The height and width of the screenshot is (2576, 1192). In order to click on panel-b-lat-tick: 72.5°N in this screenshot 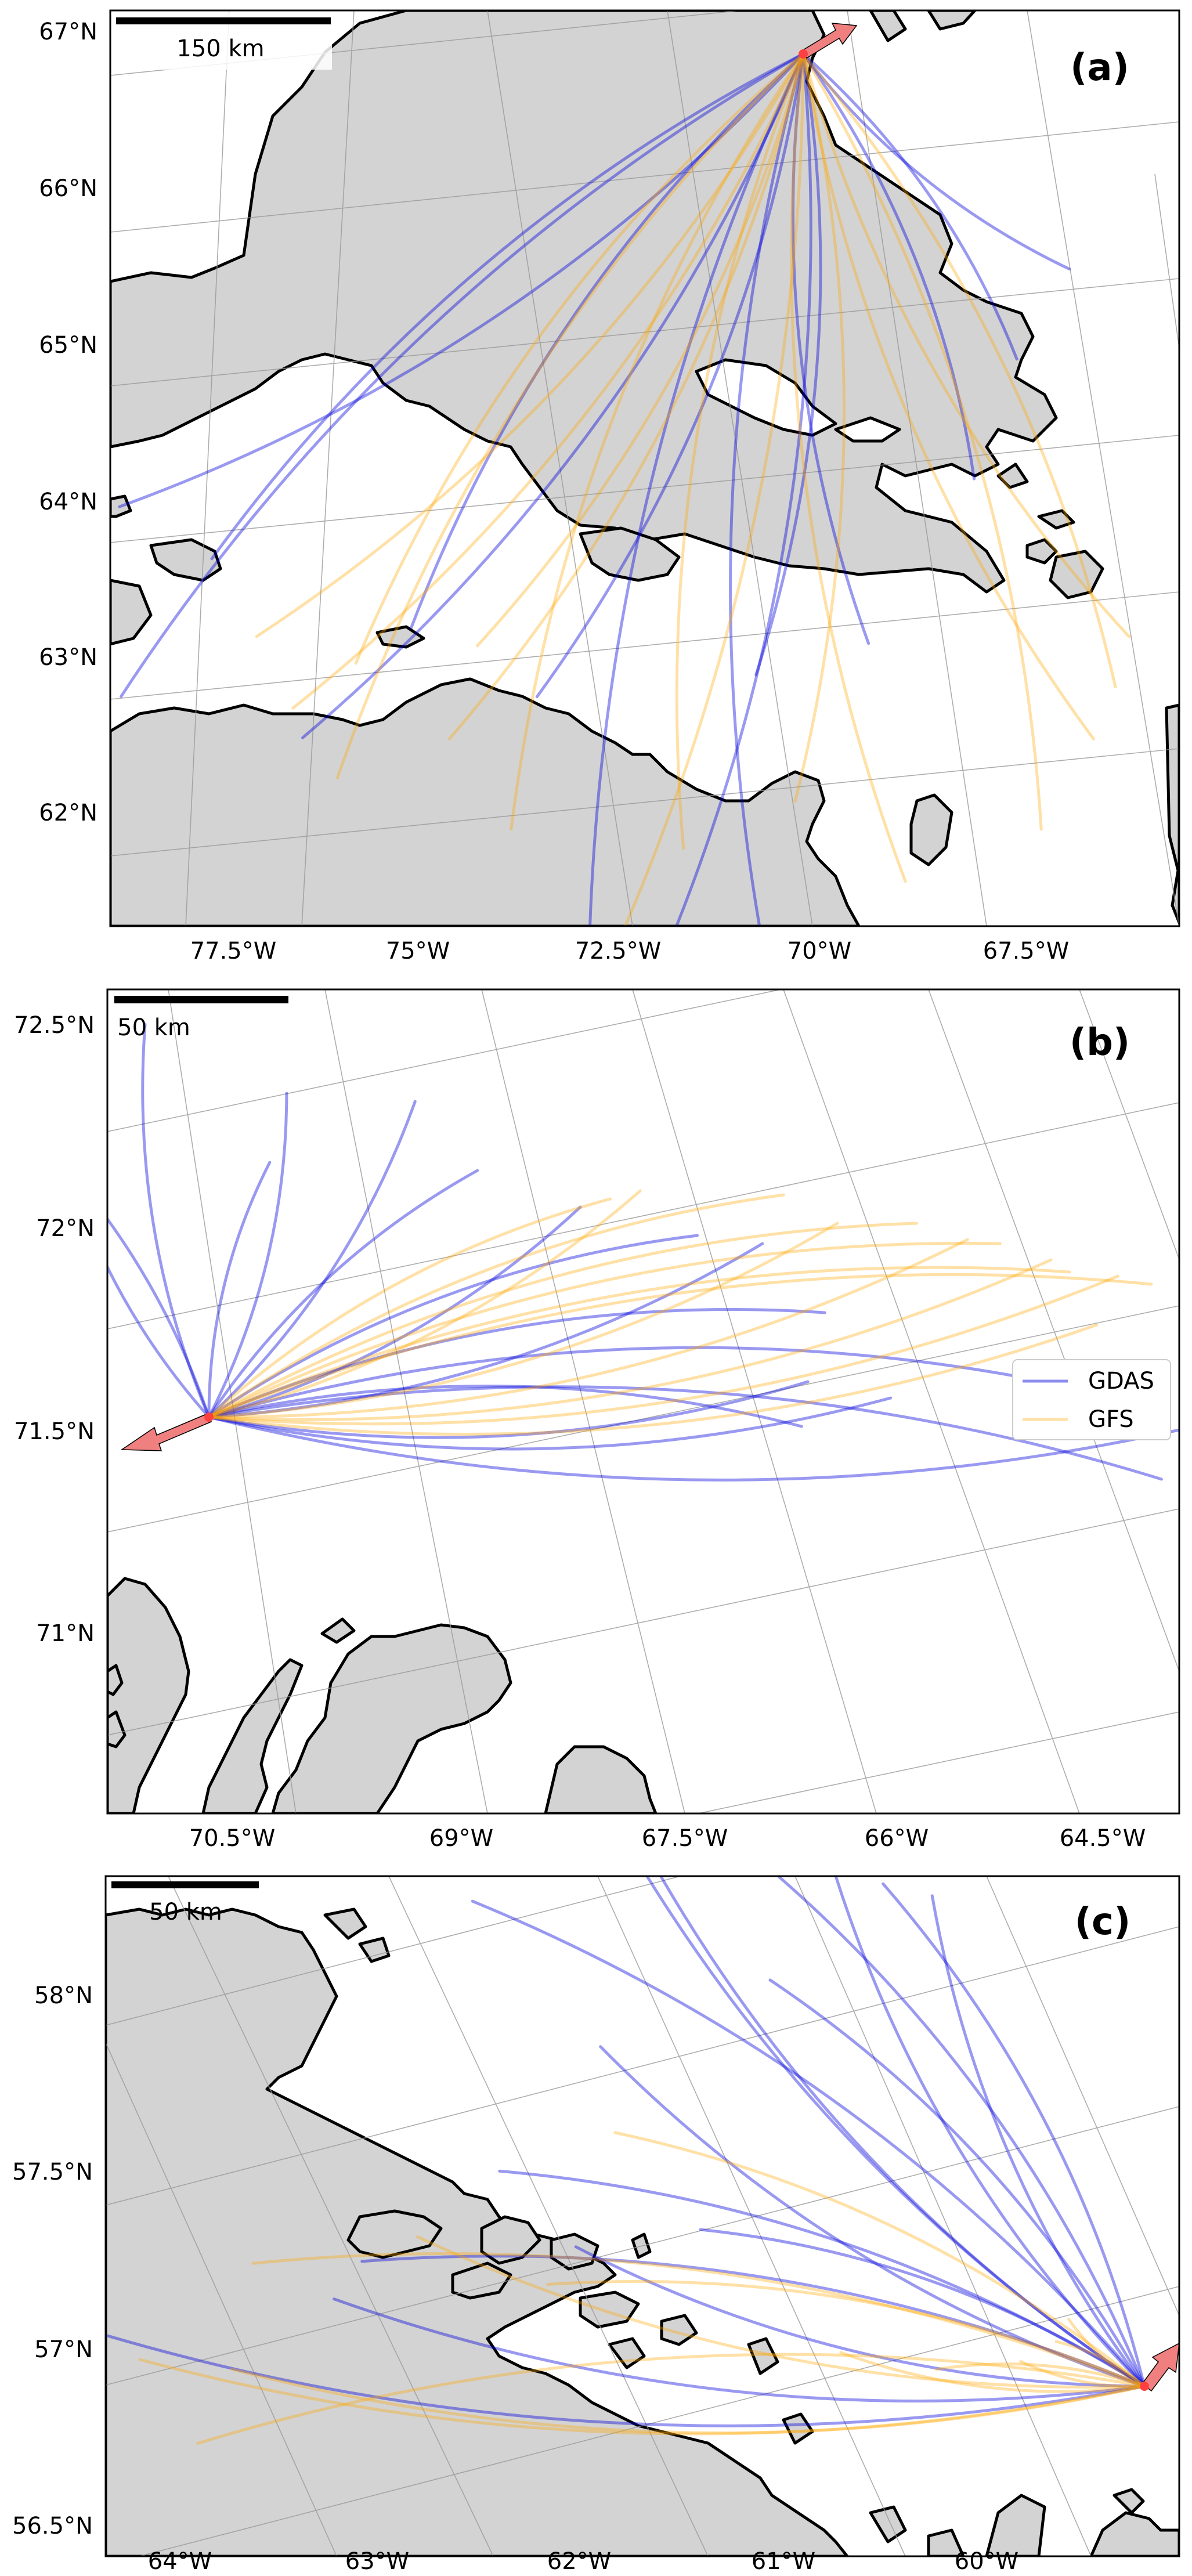, I will do `click(55, 1025)`.